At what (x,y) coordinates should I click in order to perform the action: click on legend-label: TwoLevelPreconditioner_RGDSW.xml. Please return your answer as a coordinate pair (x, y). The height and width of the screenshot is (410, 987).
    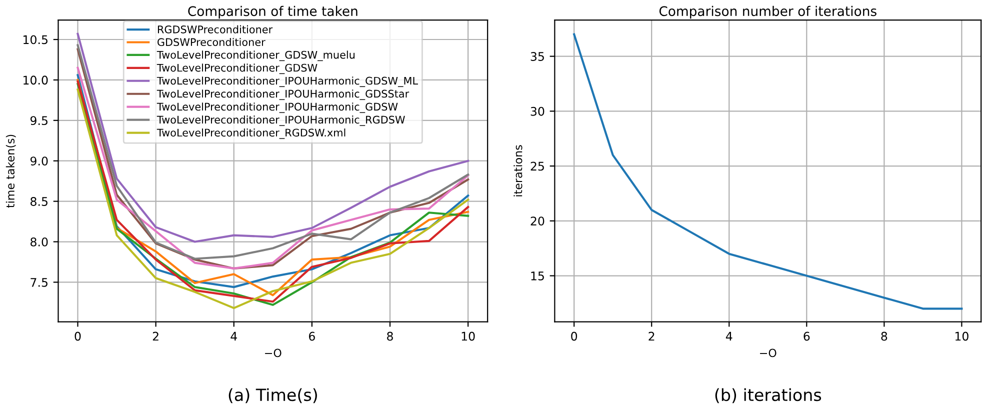
    Looking at the image, I should click on (251, 133).